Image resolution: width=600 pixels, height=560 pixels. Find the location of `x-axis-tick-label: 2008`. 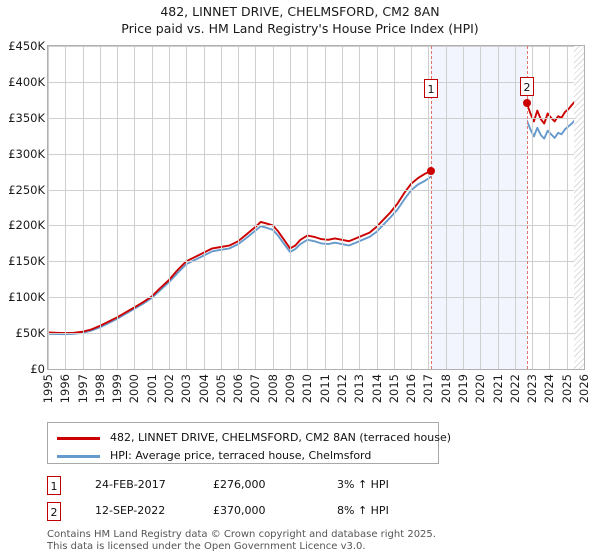

x-axis-tick-label: 2008 is located at coordinates (272, 389).